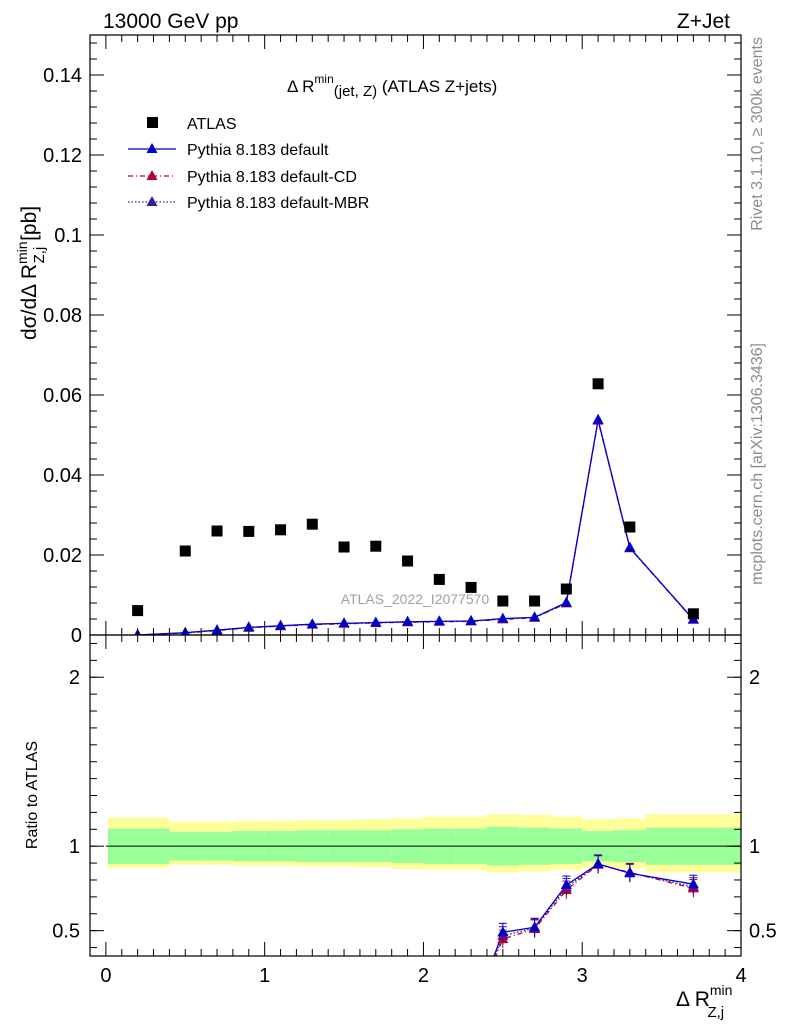  What do you see at coordinates (62, 156) in the screenshot?
I see `main-y-tick-label: 0.12` at bounding box center [62, 156].